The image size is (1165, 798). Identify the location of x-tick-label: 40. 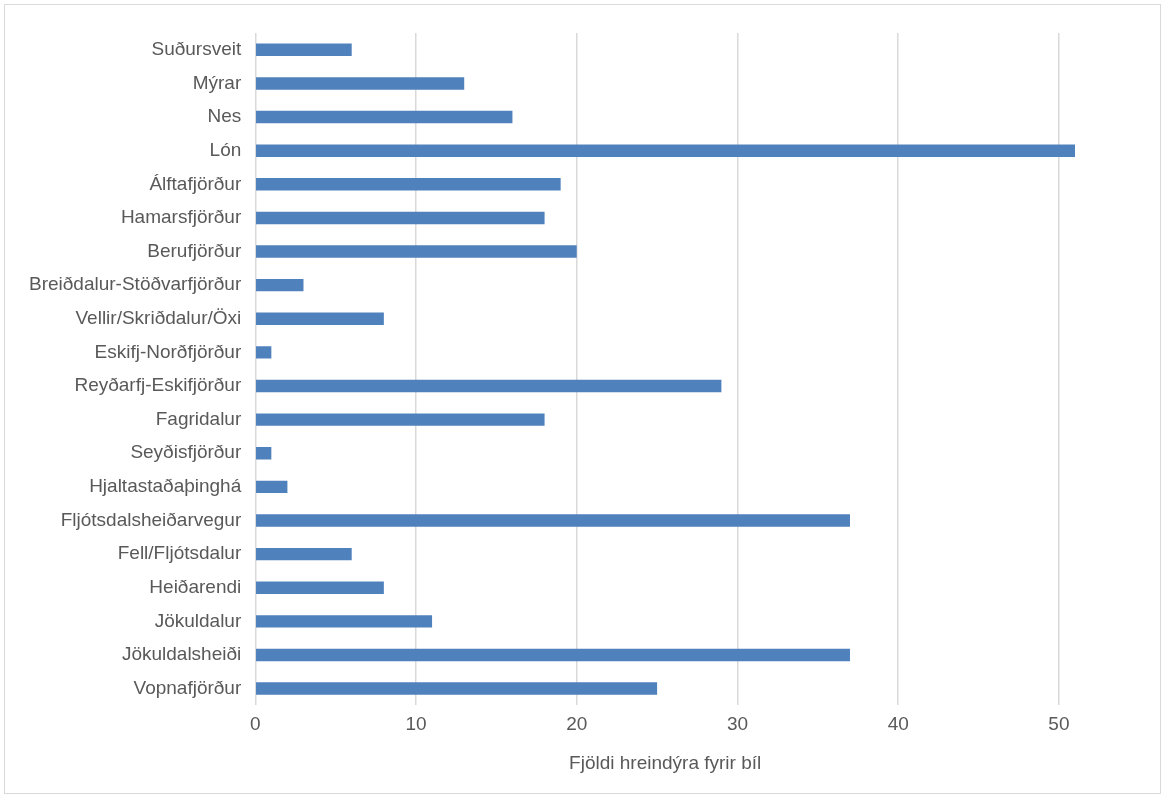
(898, 724).